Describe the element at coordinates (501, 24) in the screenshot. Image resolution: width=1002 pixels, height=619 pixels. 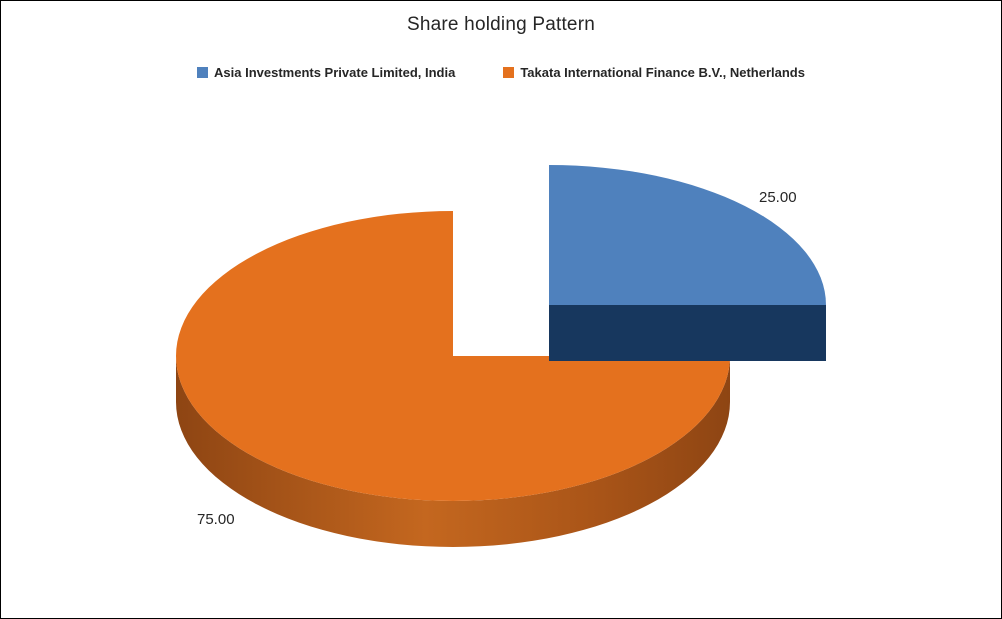
I see `chart-title: Share holding Pattern` at that location.